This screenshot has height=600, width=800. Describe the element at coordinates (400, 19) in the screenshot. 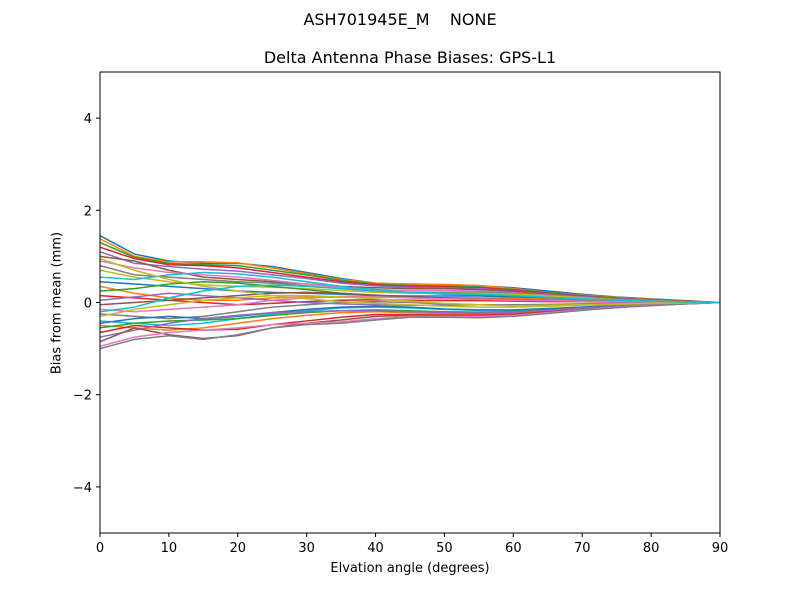

I see `figure-suptitle: ASH701945E_M NONE` at that location.